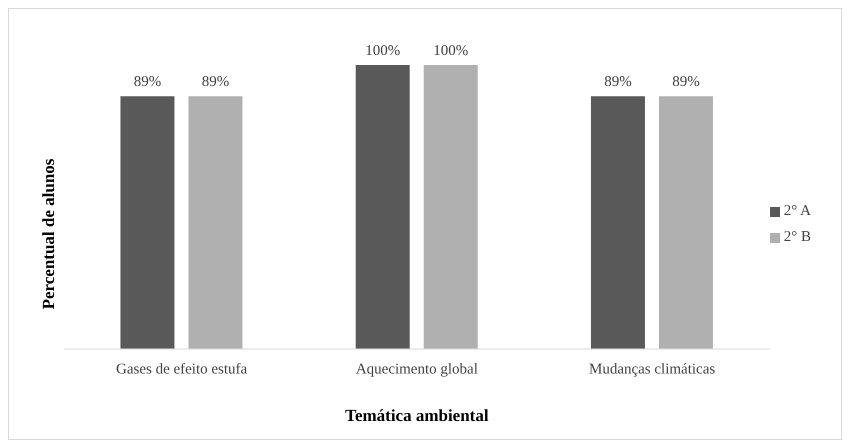 The height and width of the screenshot is (448, 850). I want to click on legend-label: 2° A, so click(797, 211).